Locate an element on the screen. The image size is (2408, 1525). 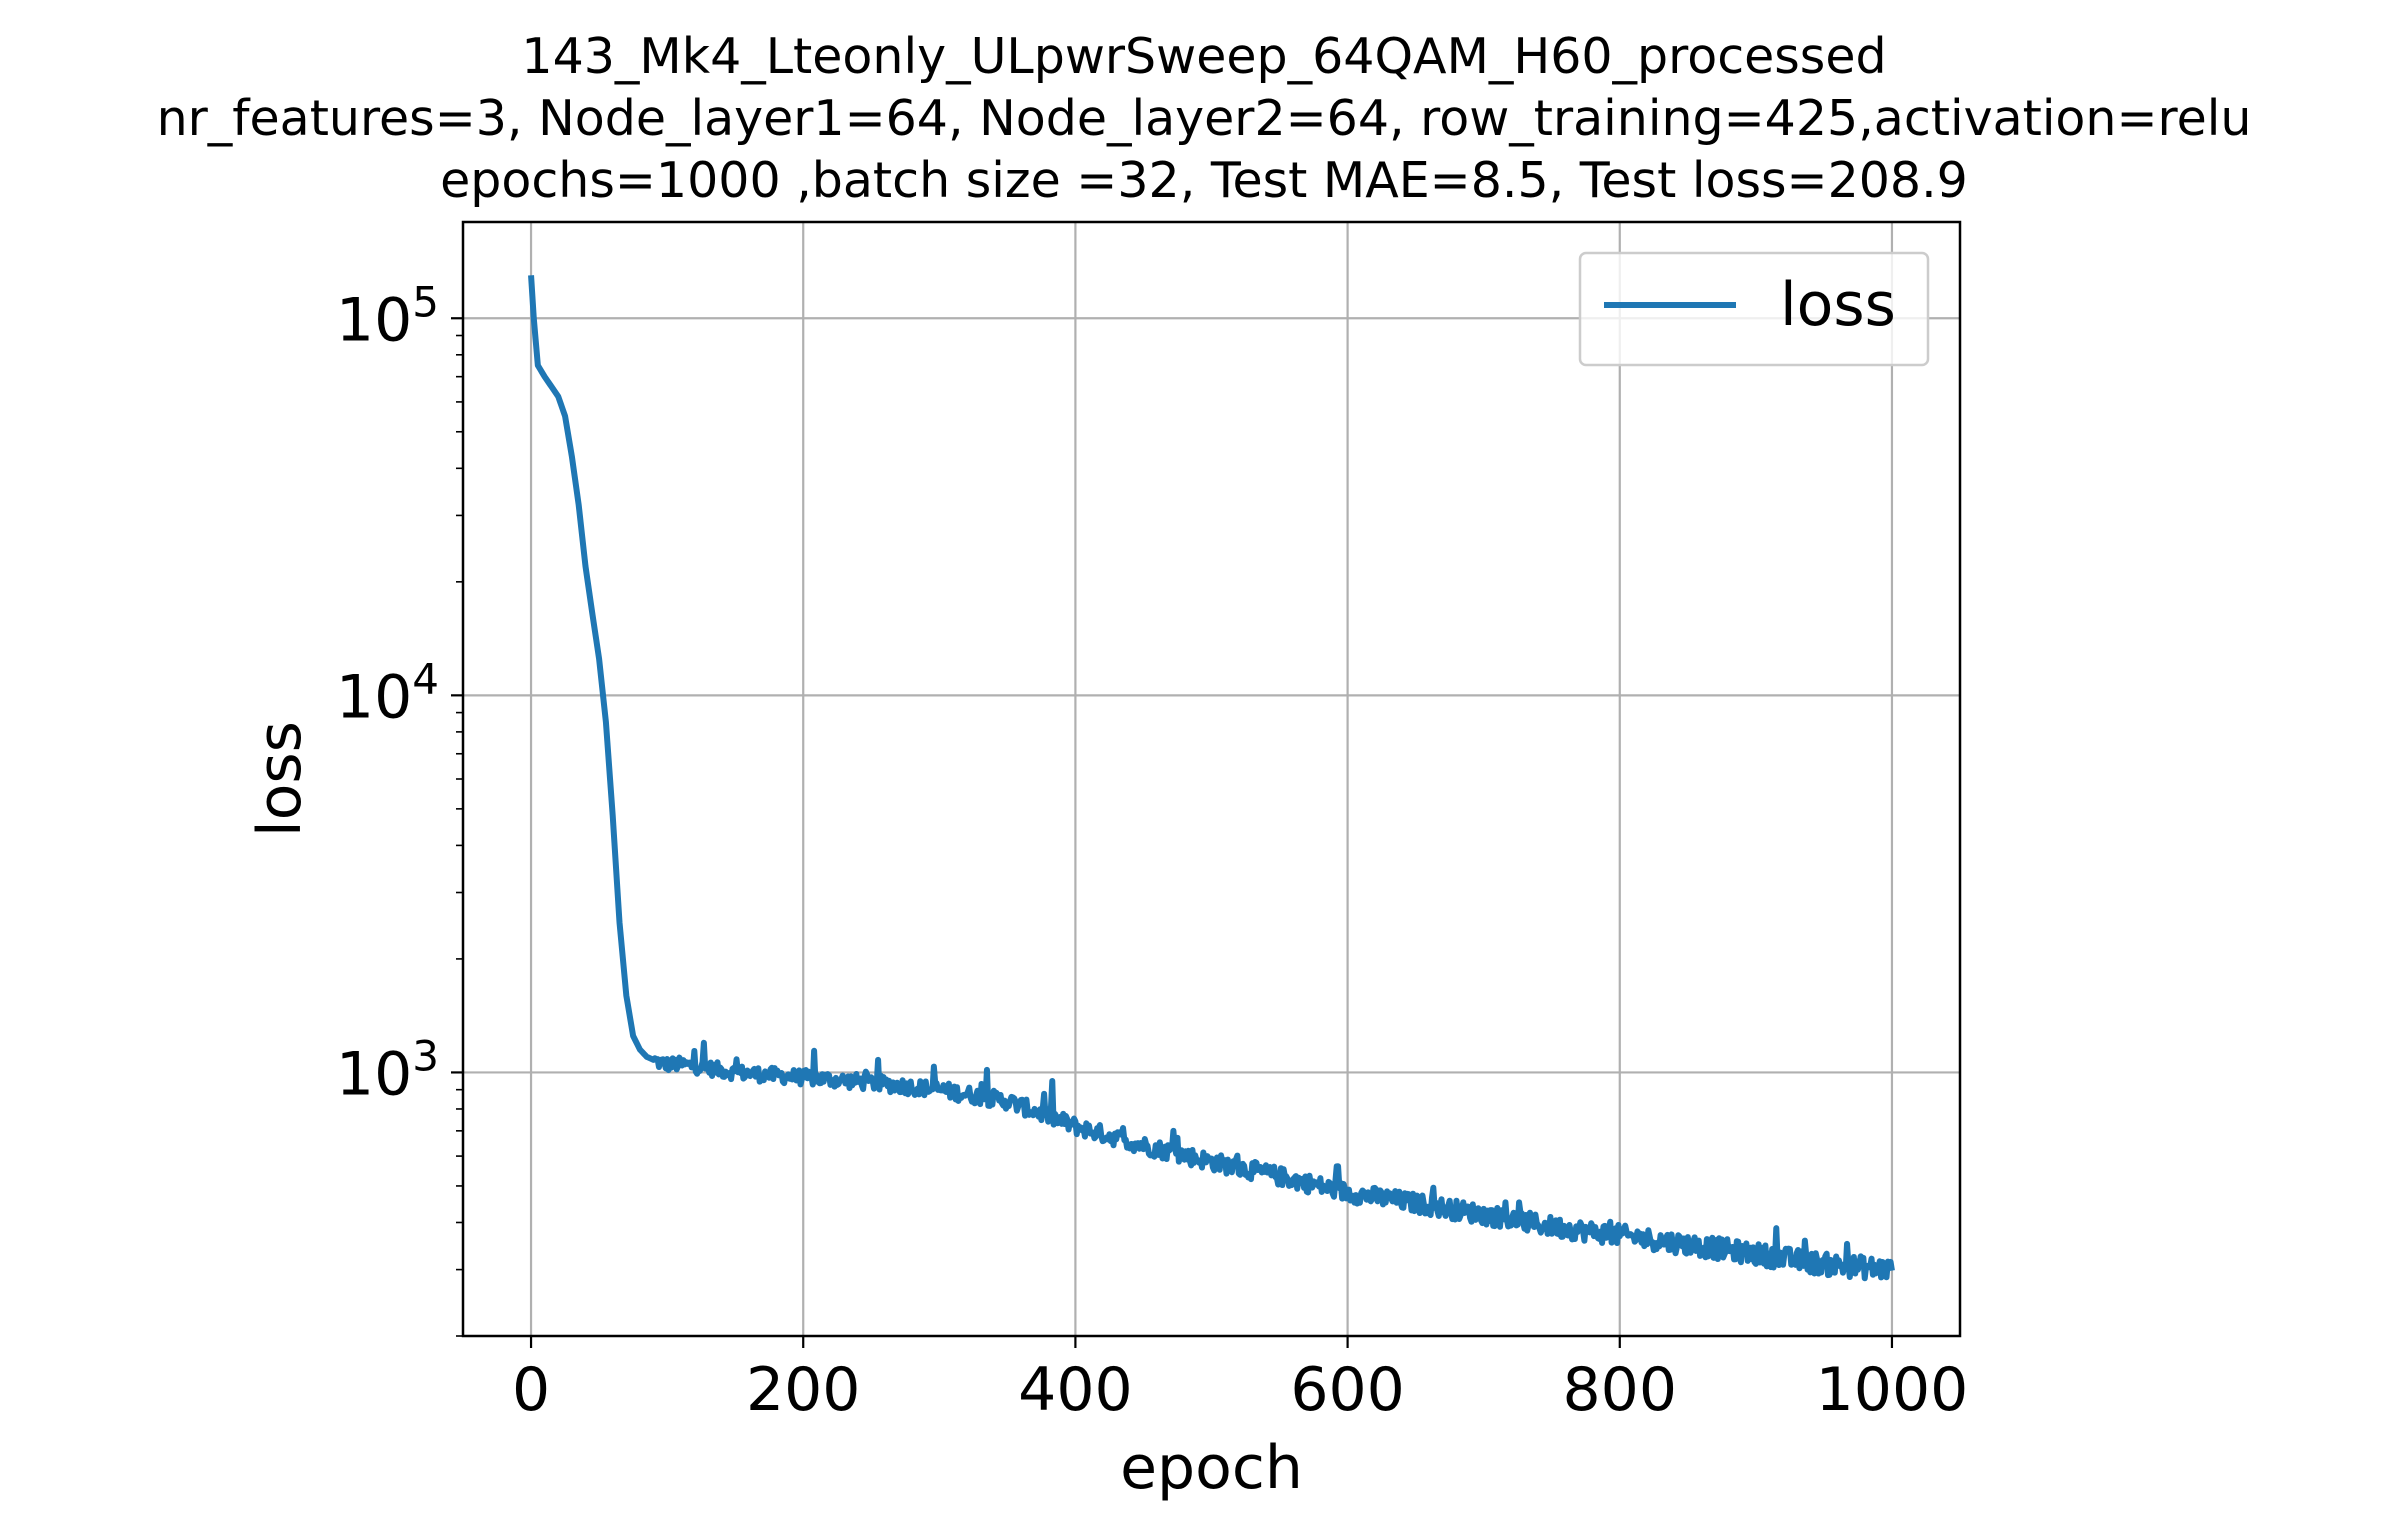
x-tick-label: 400 is located at coordinates (1075, 1390).